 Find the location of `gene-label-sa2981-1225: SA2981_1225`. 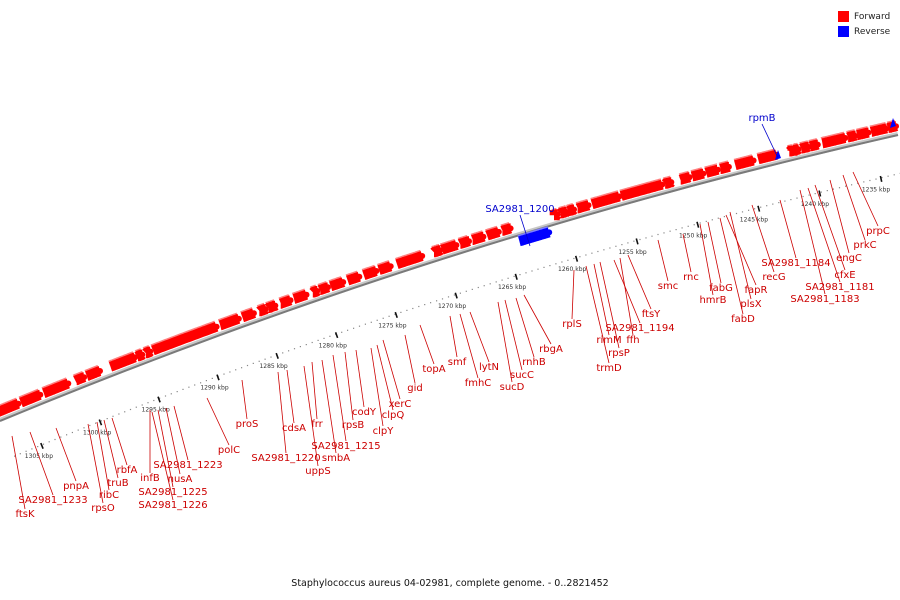

gene-label-sa2981-1225: SA2981_1225 is located at coordinates (173, 453).